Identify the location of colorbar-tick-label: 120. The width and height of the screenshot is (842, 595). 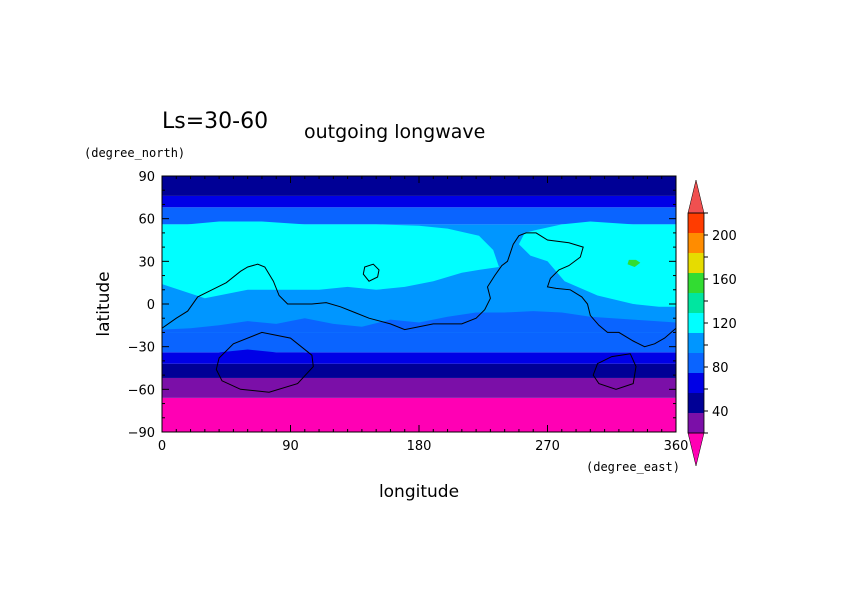
(724, 324).